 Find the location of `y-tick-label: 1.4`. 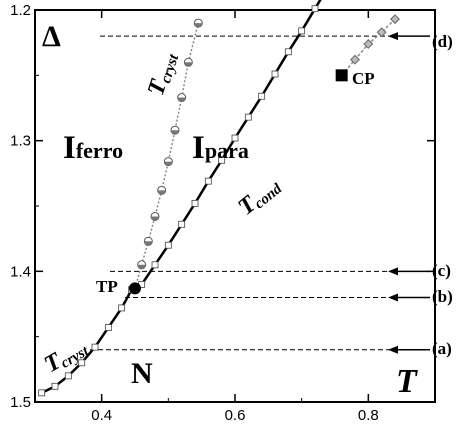

y-tick-label: 1.4 is located at coordinates (20, 271).